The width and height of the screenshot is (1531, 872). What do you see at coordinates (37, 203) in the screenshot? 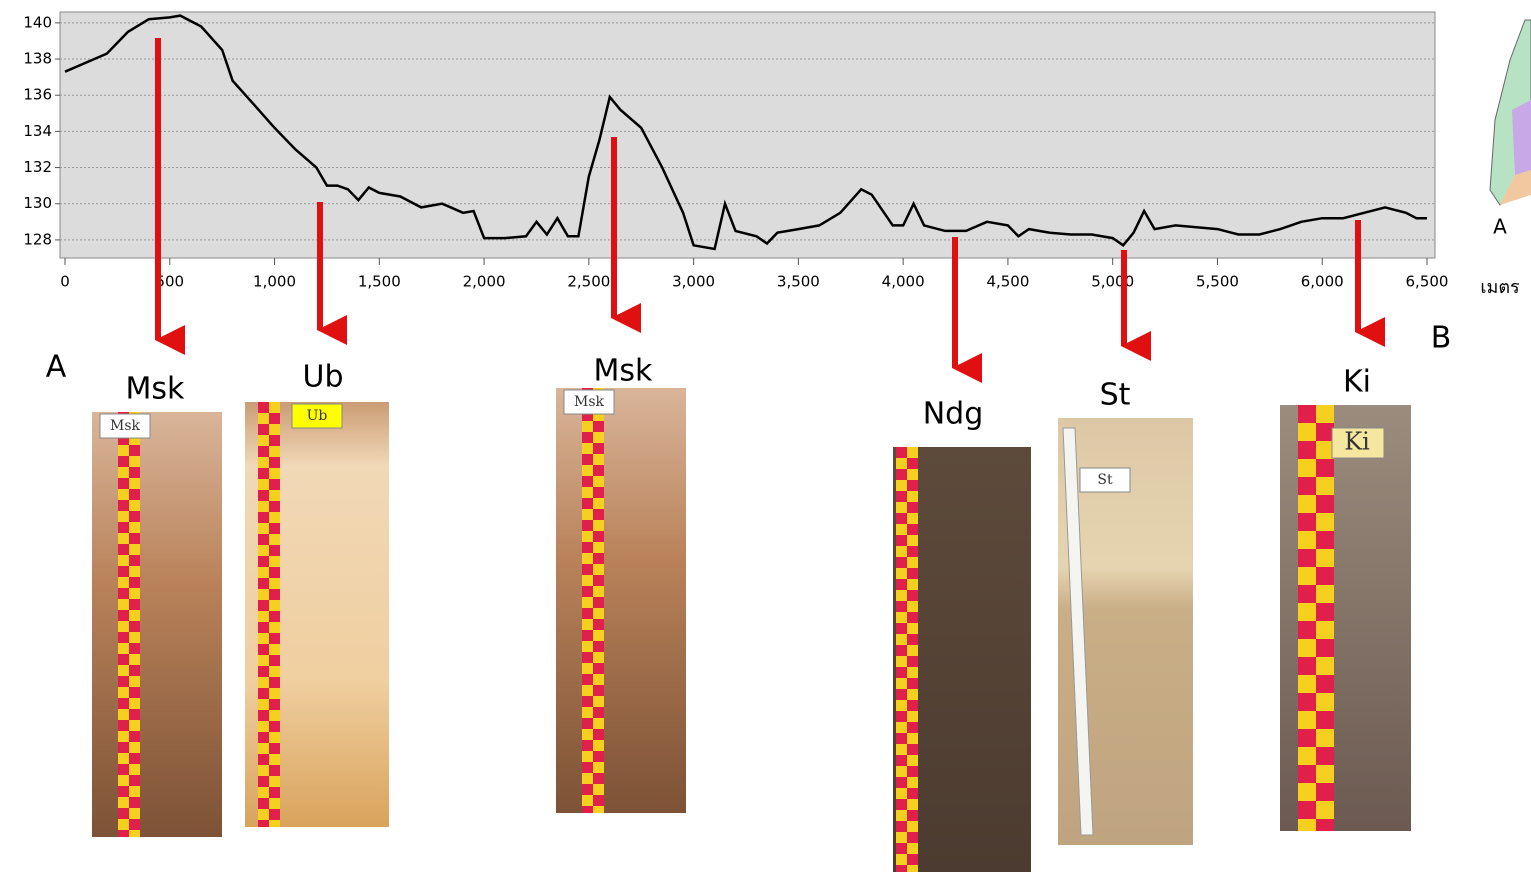
I see `y-tick-label: 130` at bounding box center [37, 203].